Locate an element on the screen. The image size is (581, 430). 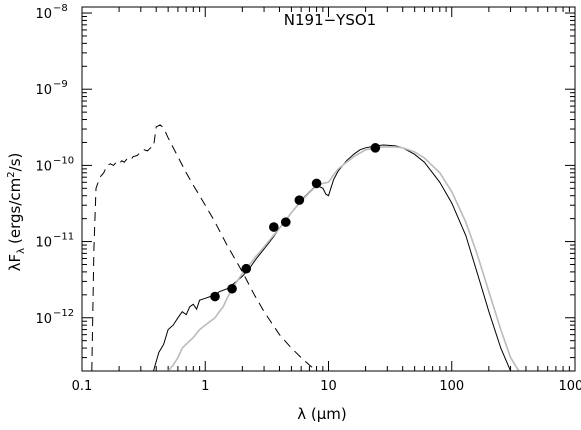
x-tick-label: 100 is located at coordinates (451, 386).